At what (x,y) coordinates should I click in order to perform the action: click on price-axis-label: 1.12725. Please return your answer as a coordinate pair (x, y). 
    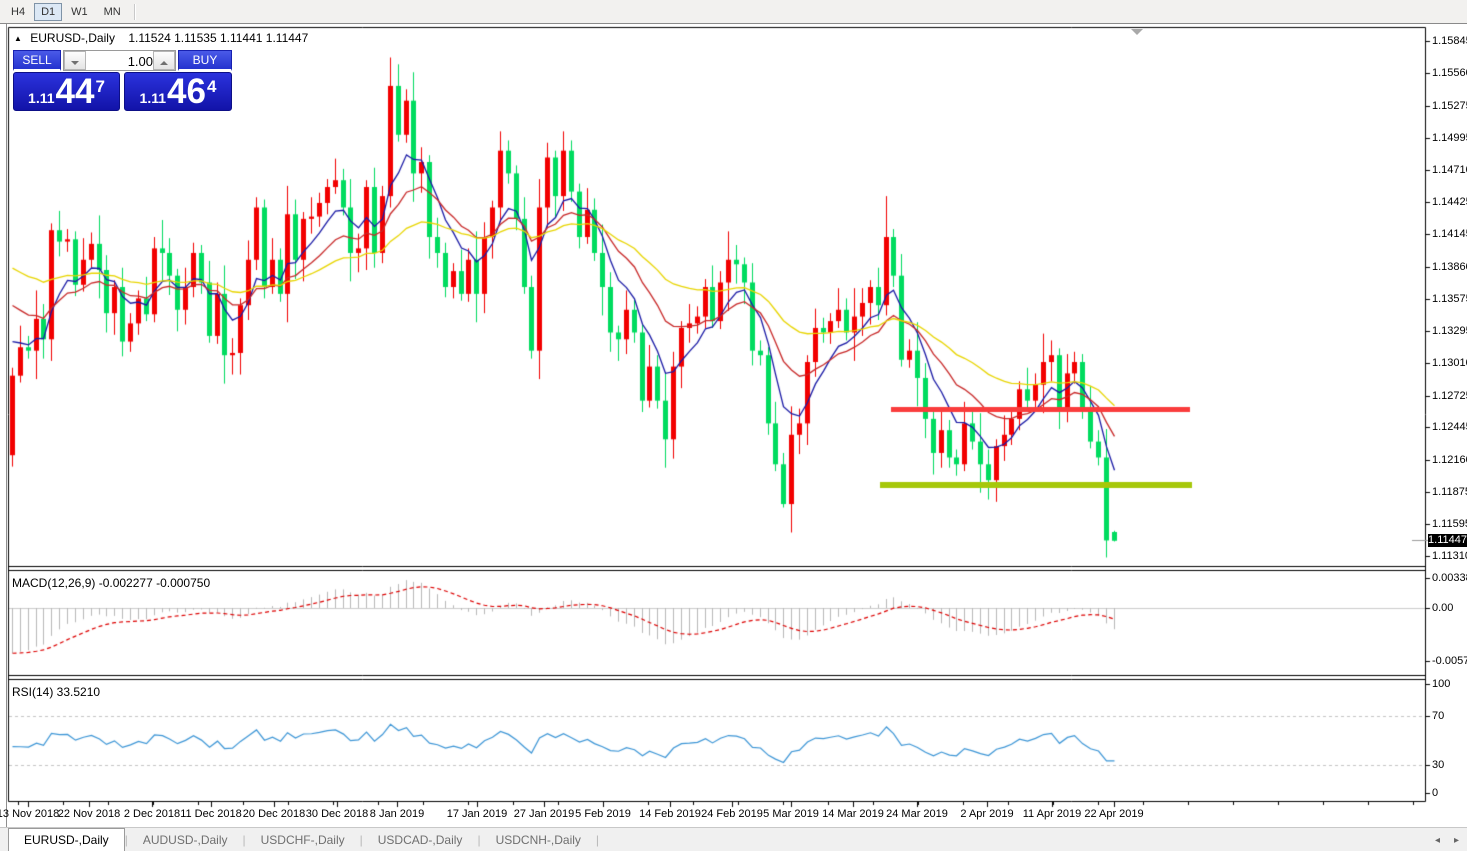
    Looking at the image, I should click on (1449, 395).